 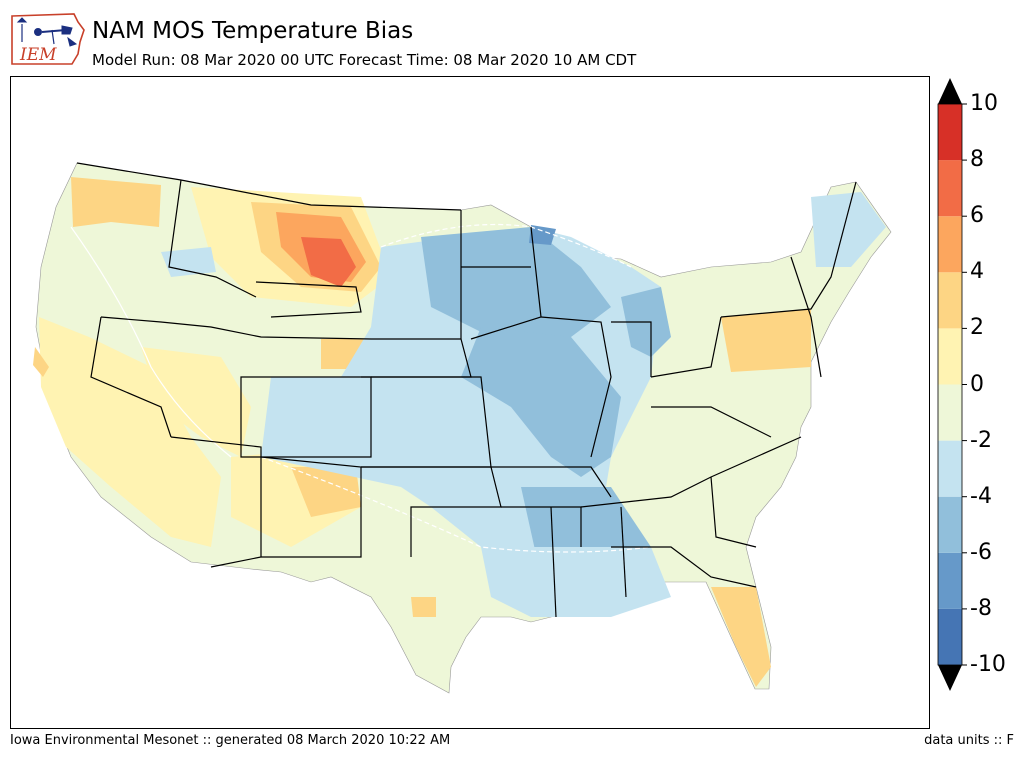 I want to click on footer-units: data units :: F, so click(x=969, y=740).